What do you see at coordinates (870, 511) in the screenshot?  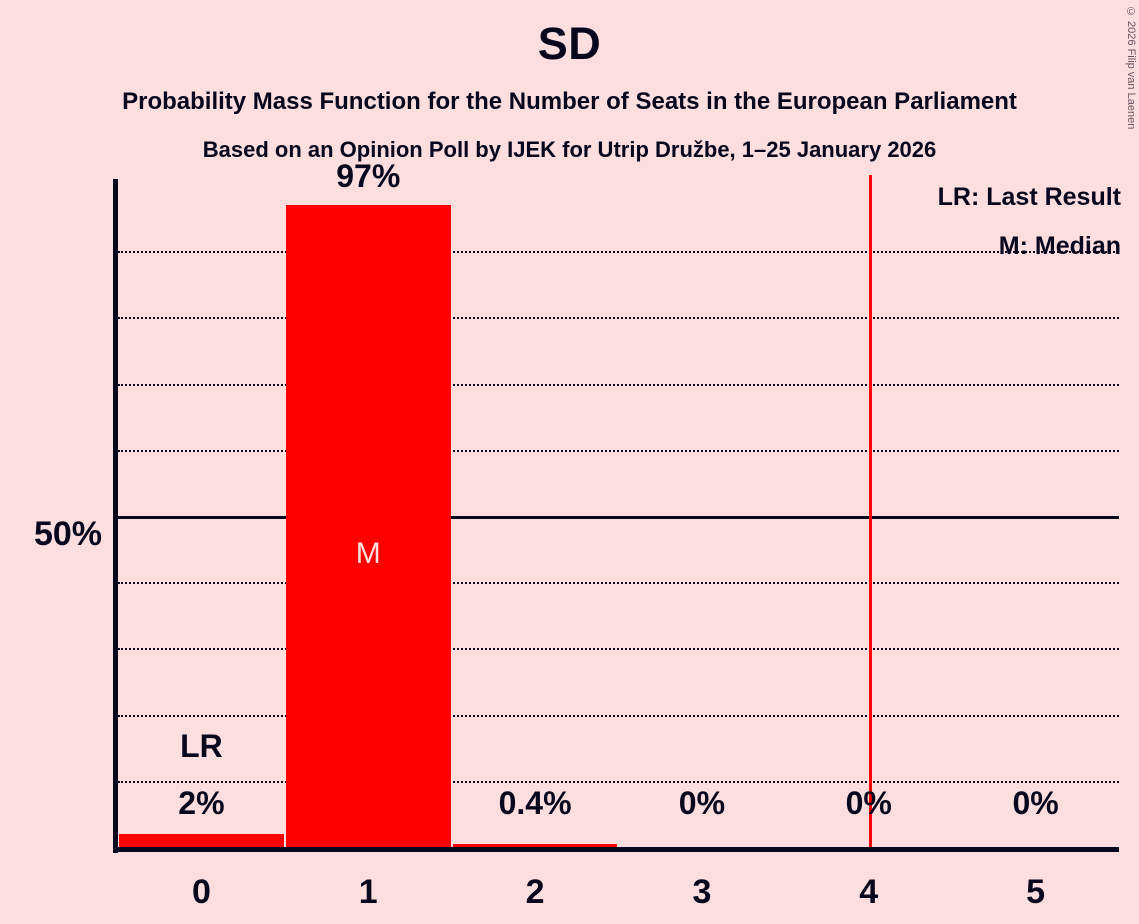 I see `last-result-line` at bounding box center [870, 511].